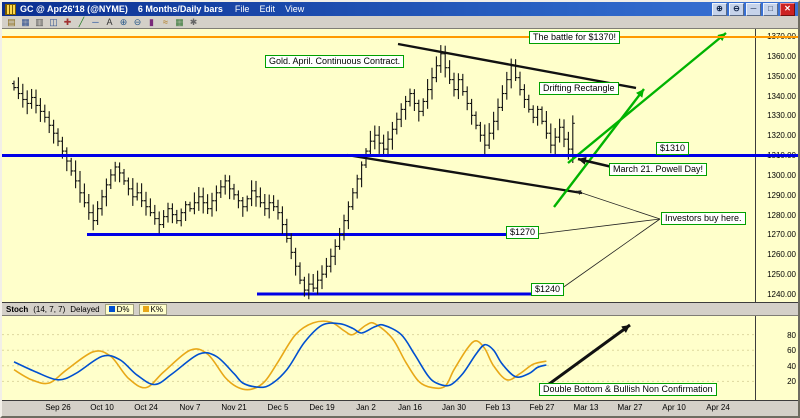 The height and width of the screenshot is (418, 800). I want to click on price-tick-label: 1260.00, so click(781, 255).